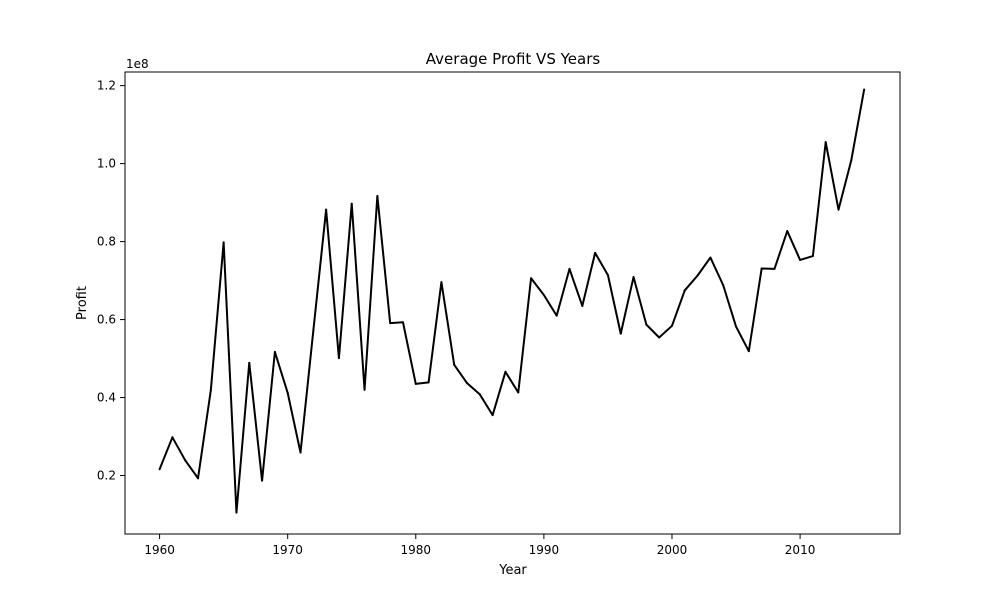  I want to click on chart-title: Average Profit VS Years, so click(513, 59).